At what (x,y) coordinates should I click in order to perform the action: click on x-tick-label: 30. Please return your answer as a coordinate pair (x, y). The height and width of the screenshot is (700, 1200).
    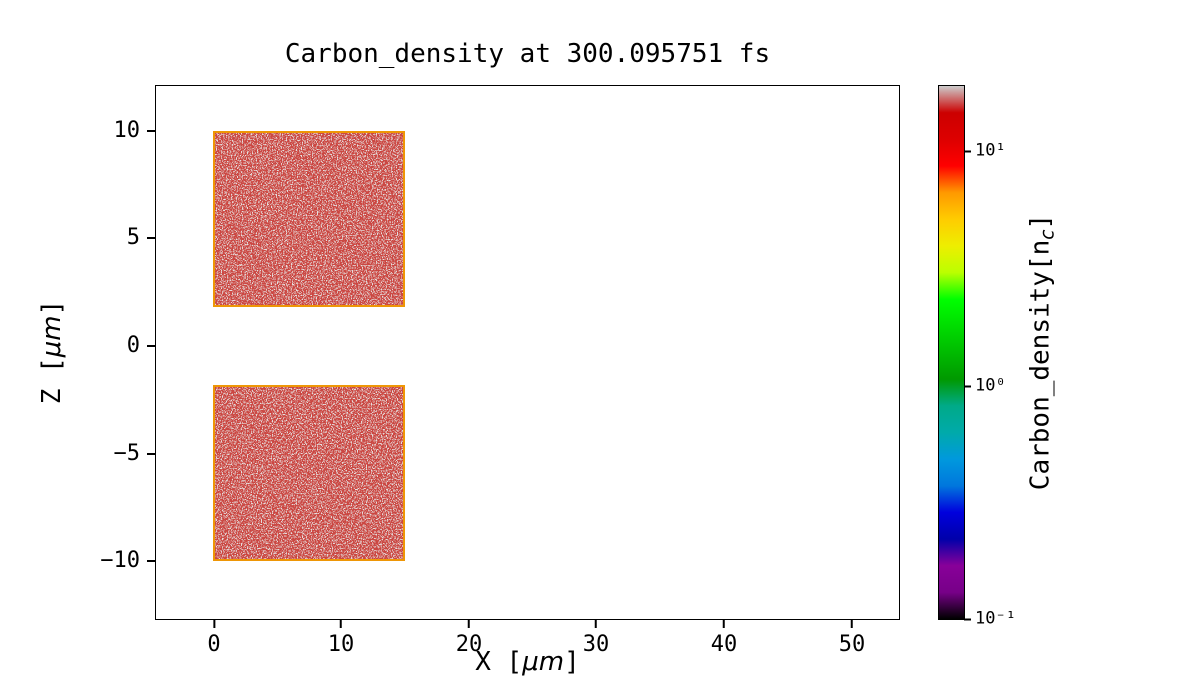
    Looking at the image, I should click on (596, 644).